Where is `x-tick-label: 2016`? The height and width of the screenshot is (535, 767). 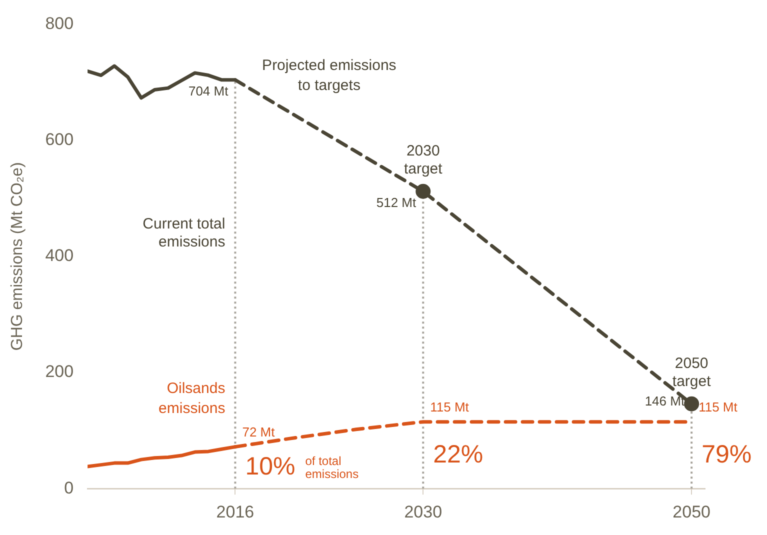
x-tick-label: 2016 is located at coordinates (235, 512).